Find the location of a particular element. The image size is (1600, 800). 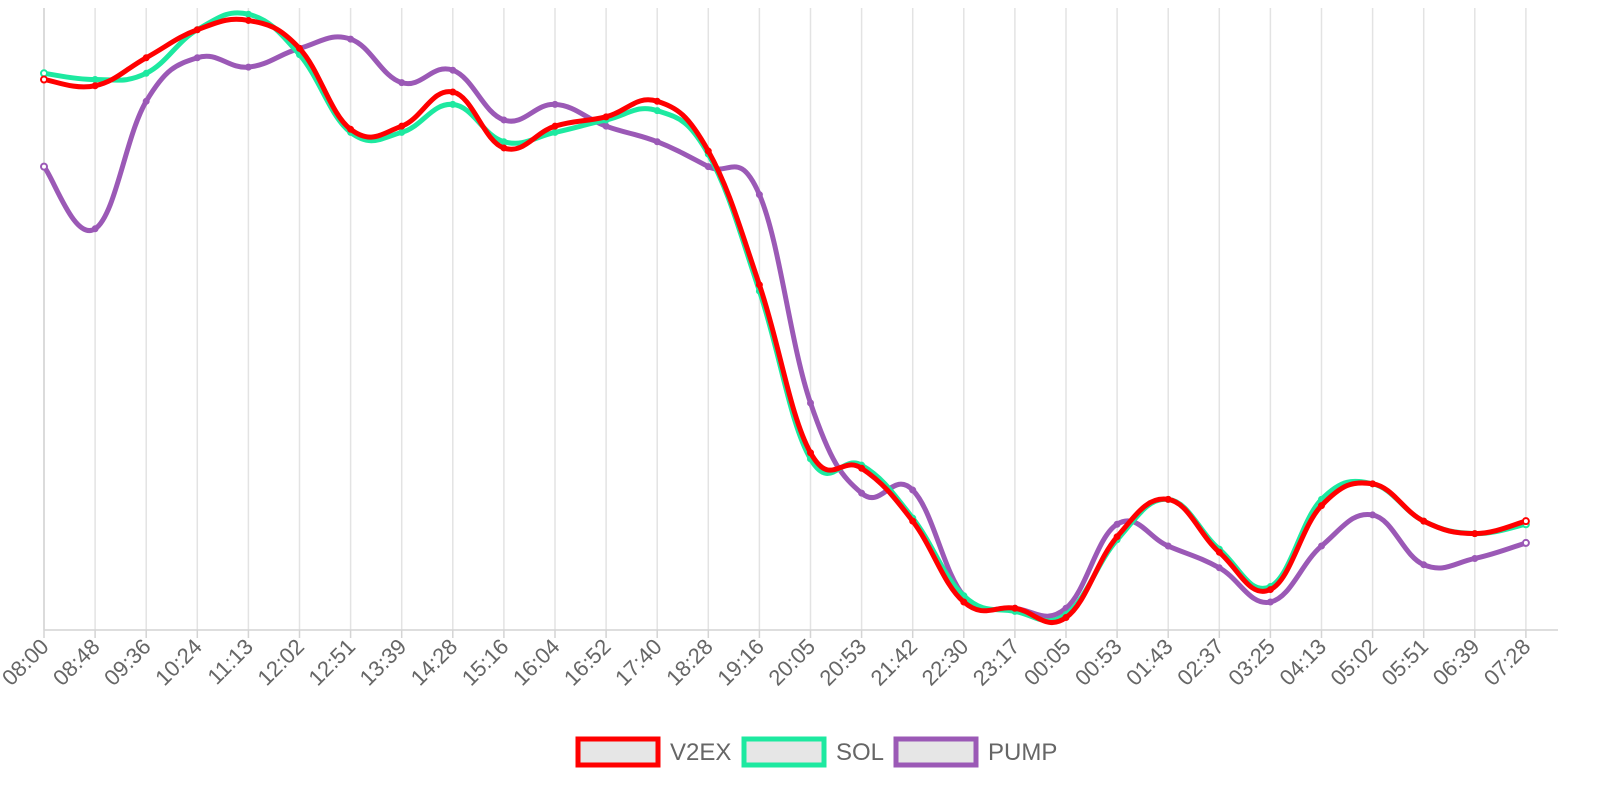

legend-swatch-v2ex is located at coordinates (618, 752).